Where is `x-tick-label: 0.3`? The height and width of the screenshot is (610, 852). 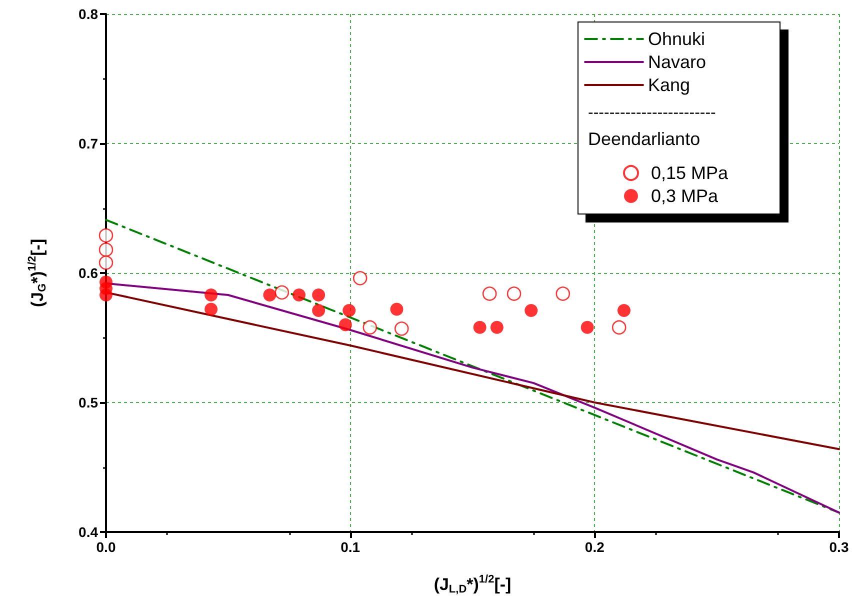 x-tick-label: 0.3 is located at coordinates (839, 547).